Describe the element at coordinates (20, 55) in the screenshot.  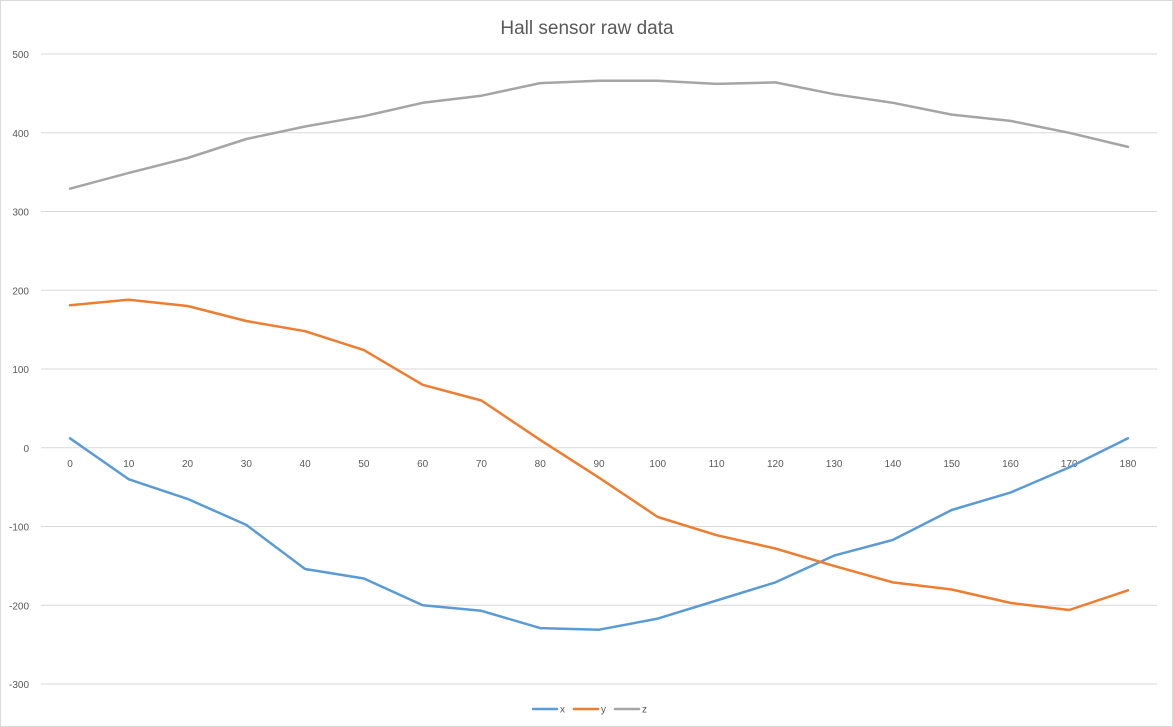
I see `y-tick-label: 500` at that location.